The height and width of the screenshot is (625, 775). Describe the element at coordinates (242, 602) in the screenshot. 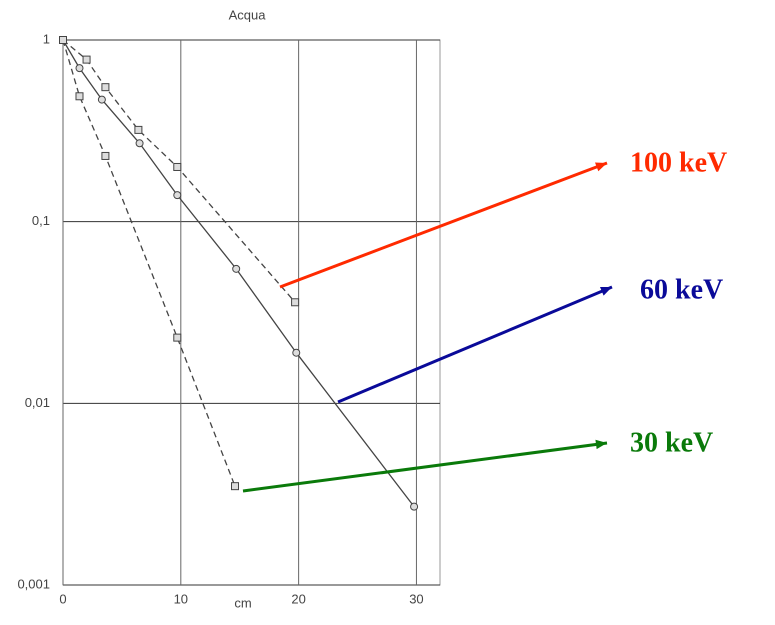

I see `x-axis-label: cm` at that location.